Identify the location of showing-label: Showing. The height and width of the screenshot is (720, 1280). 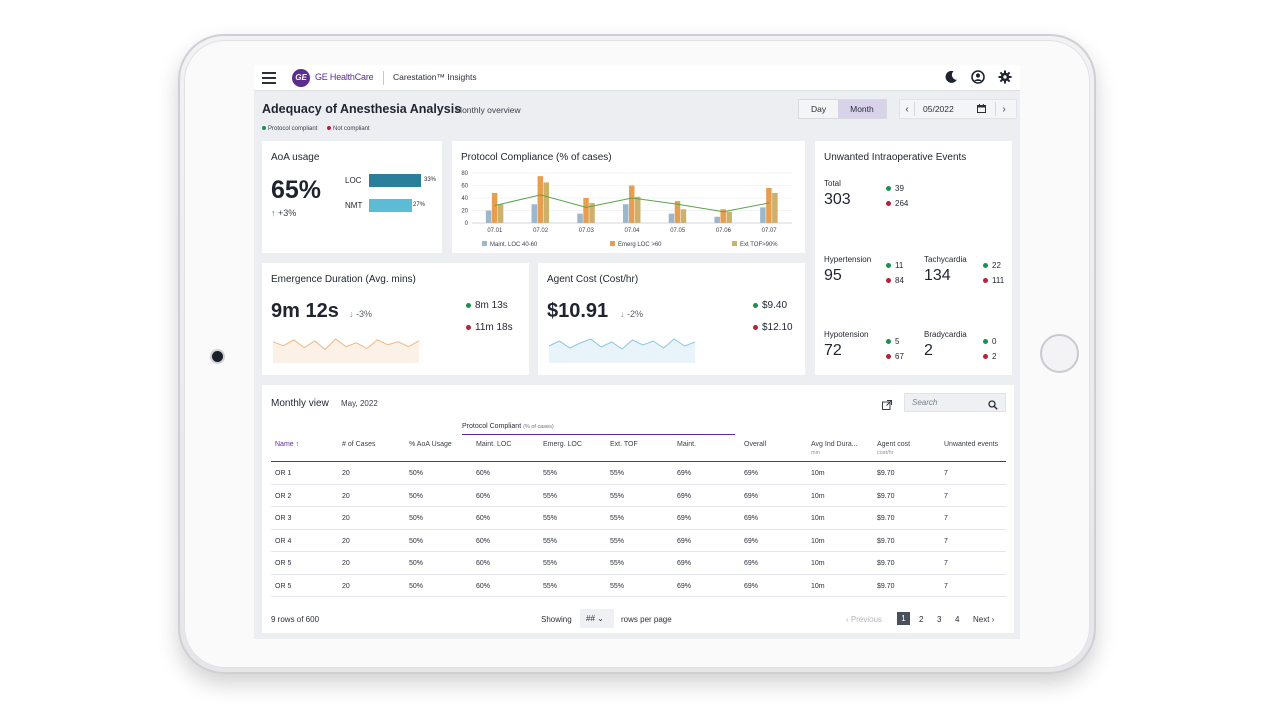
(556, 619).